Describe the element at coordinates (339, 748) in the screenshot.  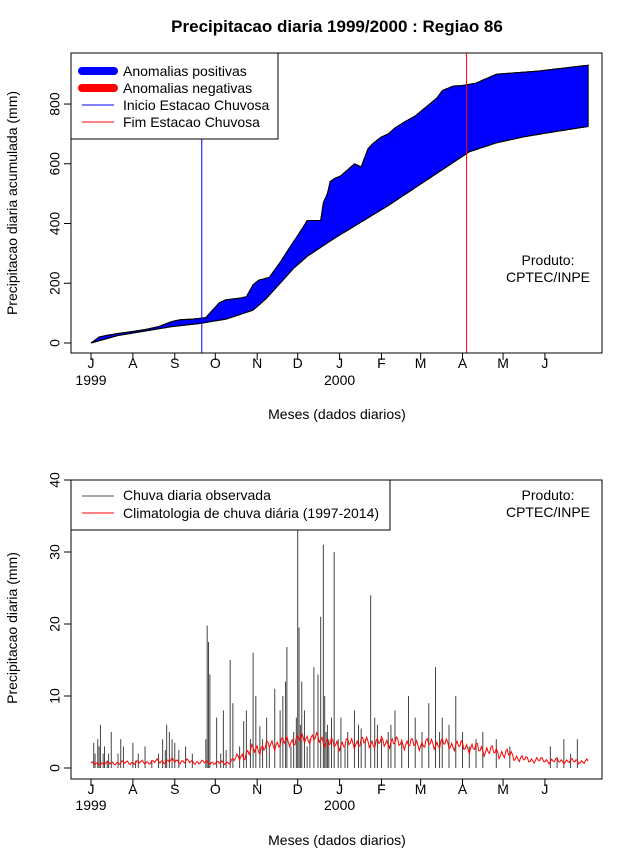
I see `climatology-daily-line` at that location.